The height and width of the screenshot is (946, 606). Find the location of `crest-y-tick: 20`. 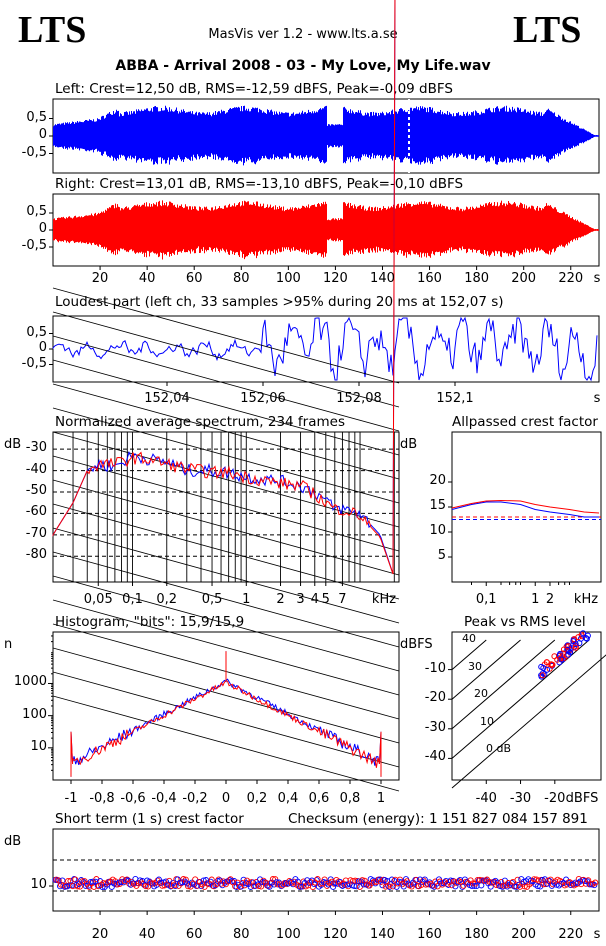

crest-y-tick: 20 is located at coordinates (437, 480).